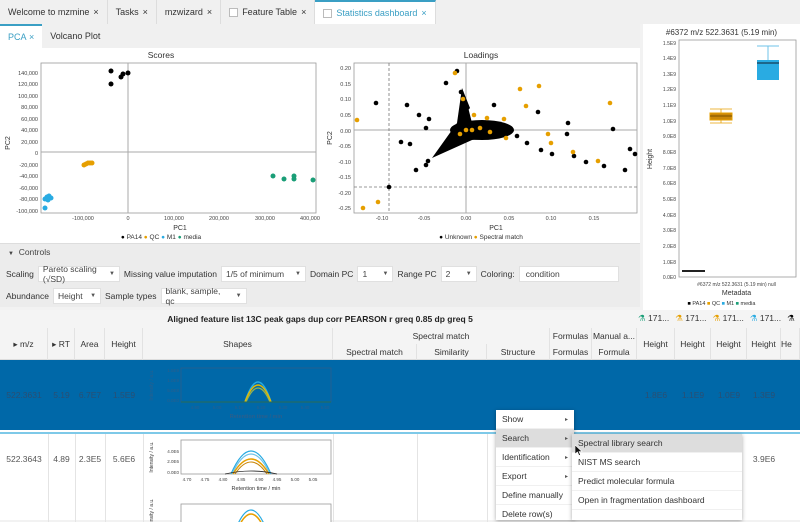 The height and width of the screenshot is (522, 800). What do you see at coordinates (375, 12) in the screenshot?
I see `tab-statistics-dashboard: Statistics dashboard ×` at bounding box center [375, 12].